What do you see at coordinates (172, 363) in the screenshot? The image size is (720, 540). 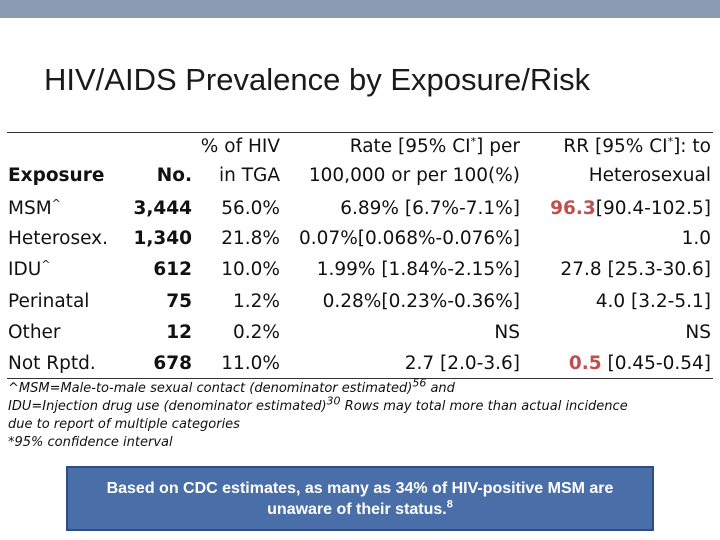 I see `table-row-no: 678` at bounding box center [172, 363].